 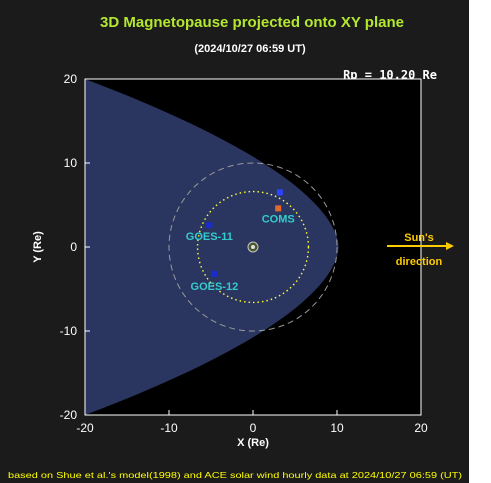 I want to click on y-tick-label: 20, so click(x=71, y=79).